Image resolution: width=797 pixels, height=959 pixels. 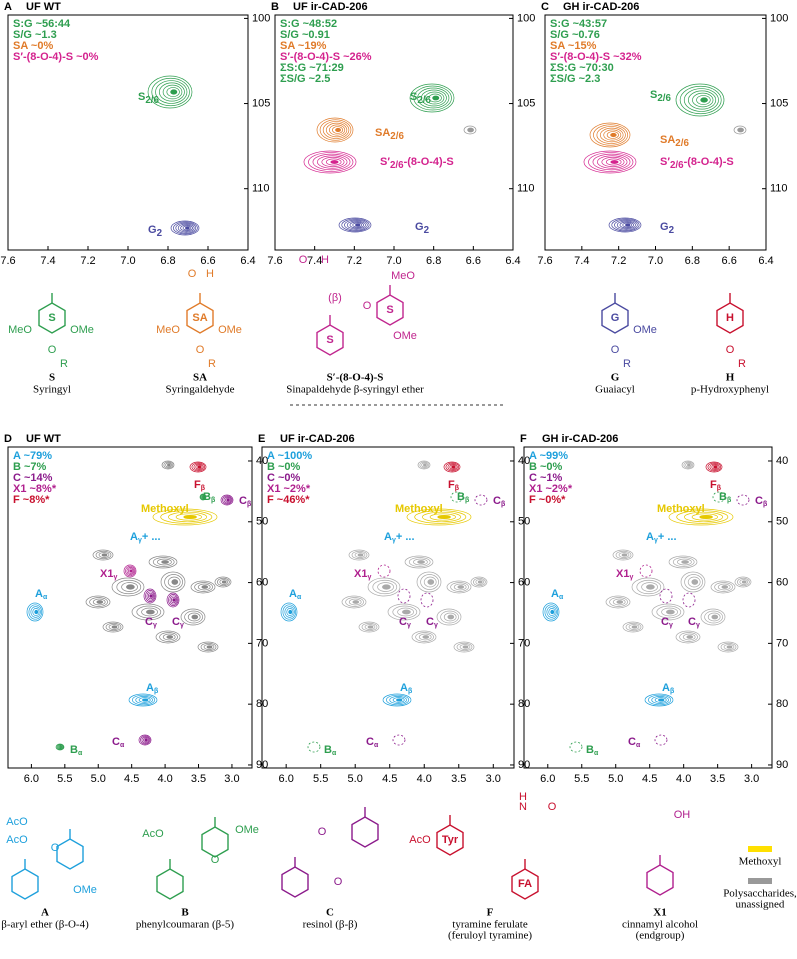 What do you see at coordinates (20, 330) in the screenshot?
I see `substituent: MeO` at bounding box center [20, 330].